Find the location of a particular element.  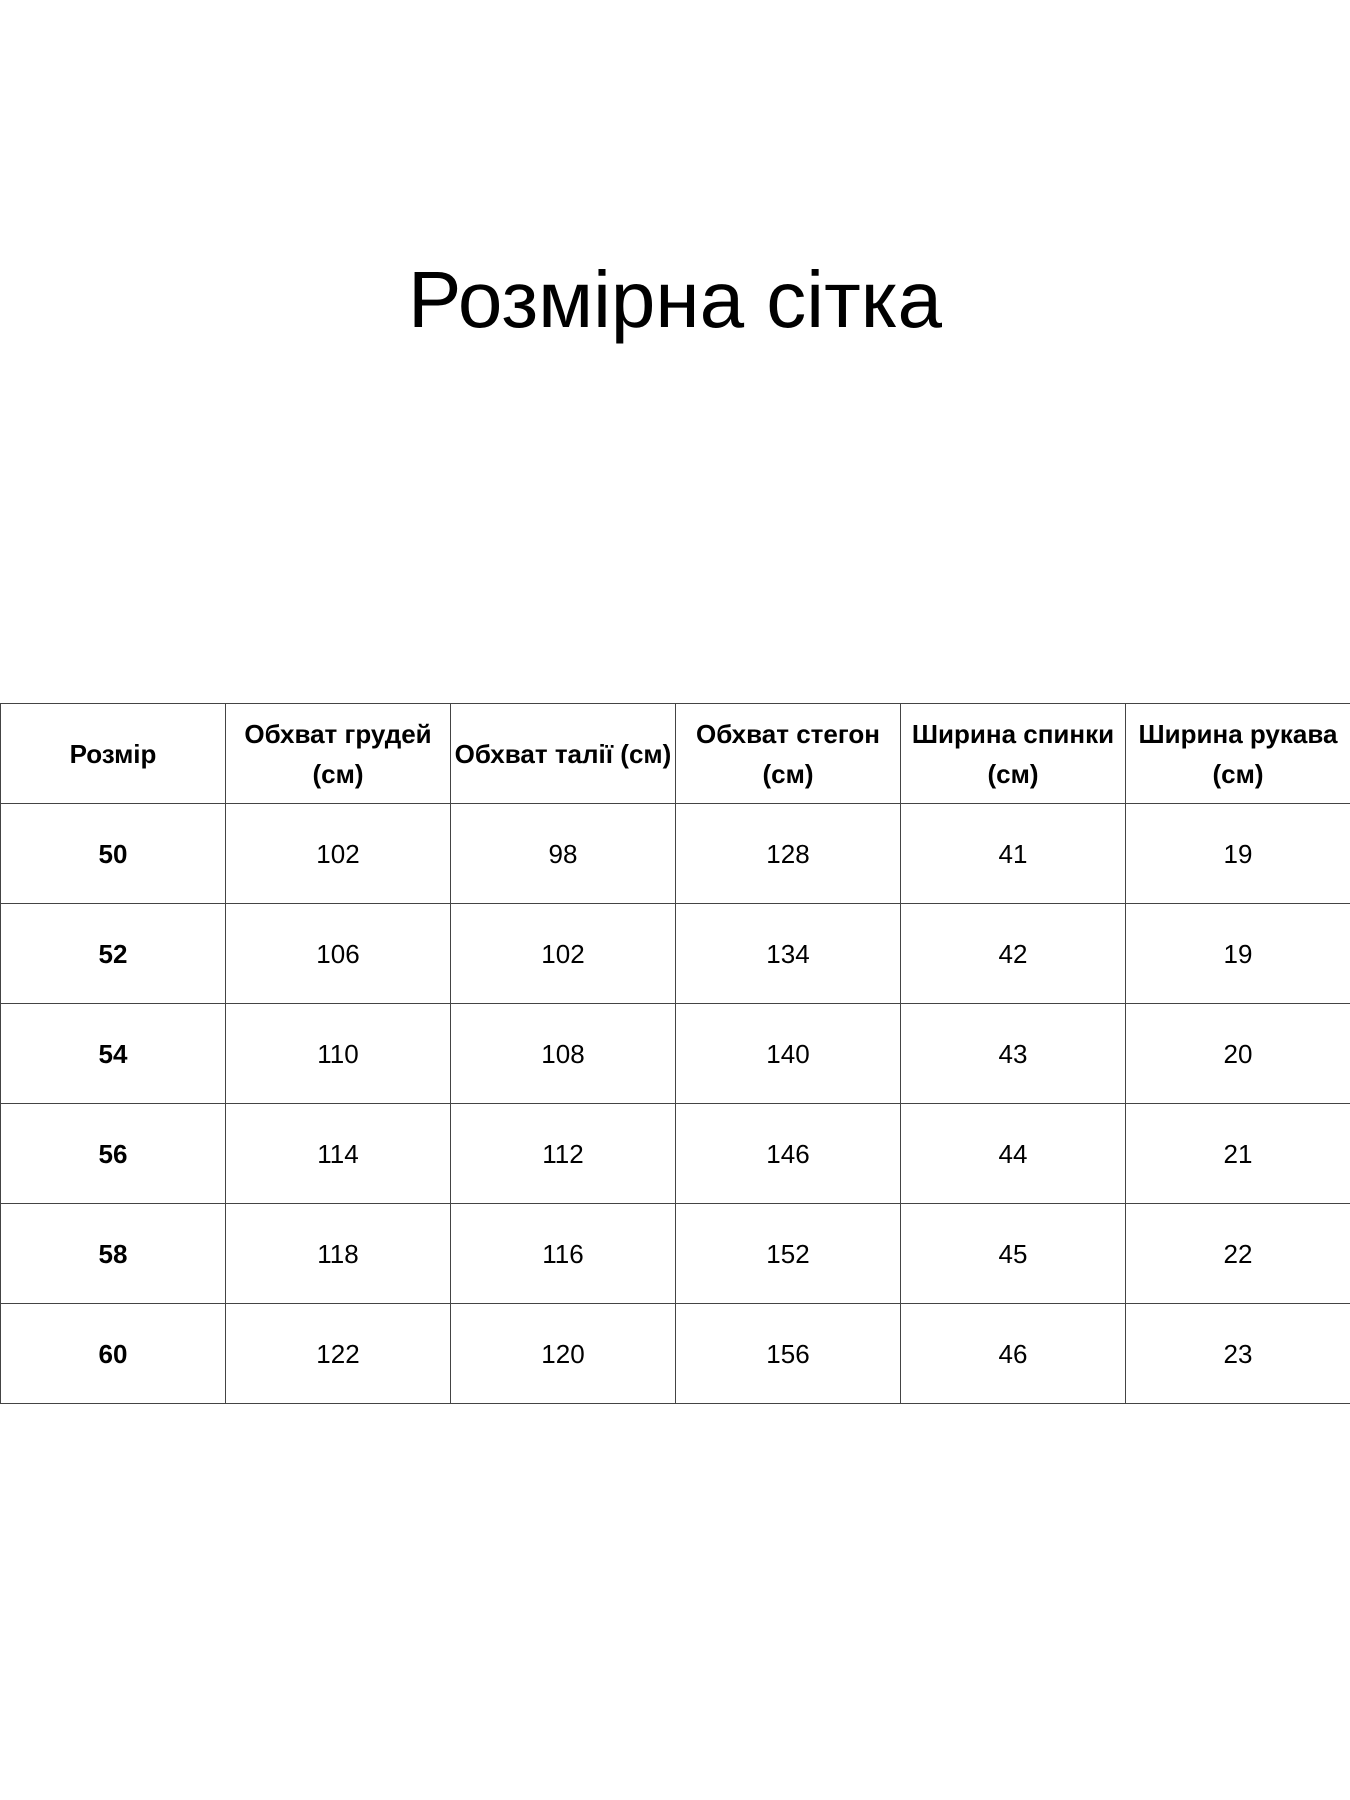

cell-hips: 152 is located at coordinates (788, 1253).